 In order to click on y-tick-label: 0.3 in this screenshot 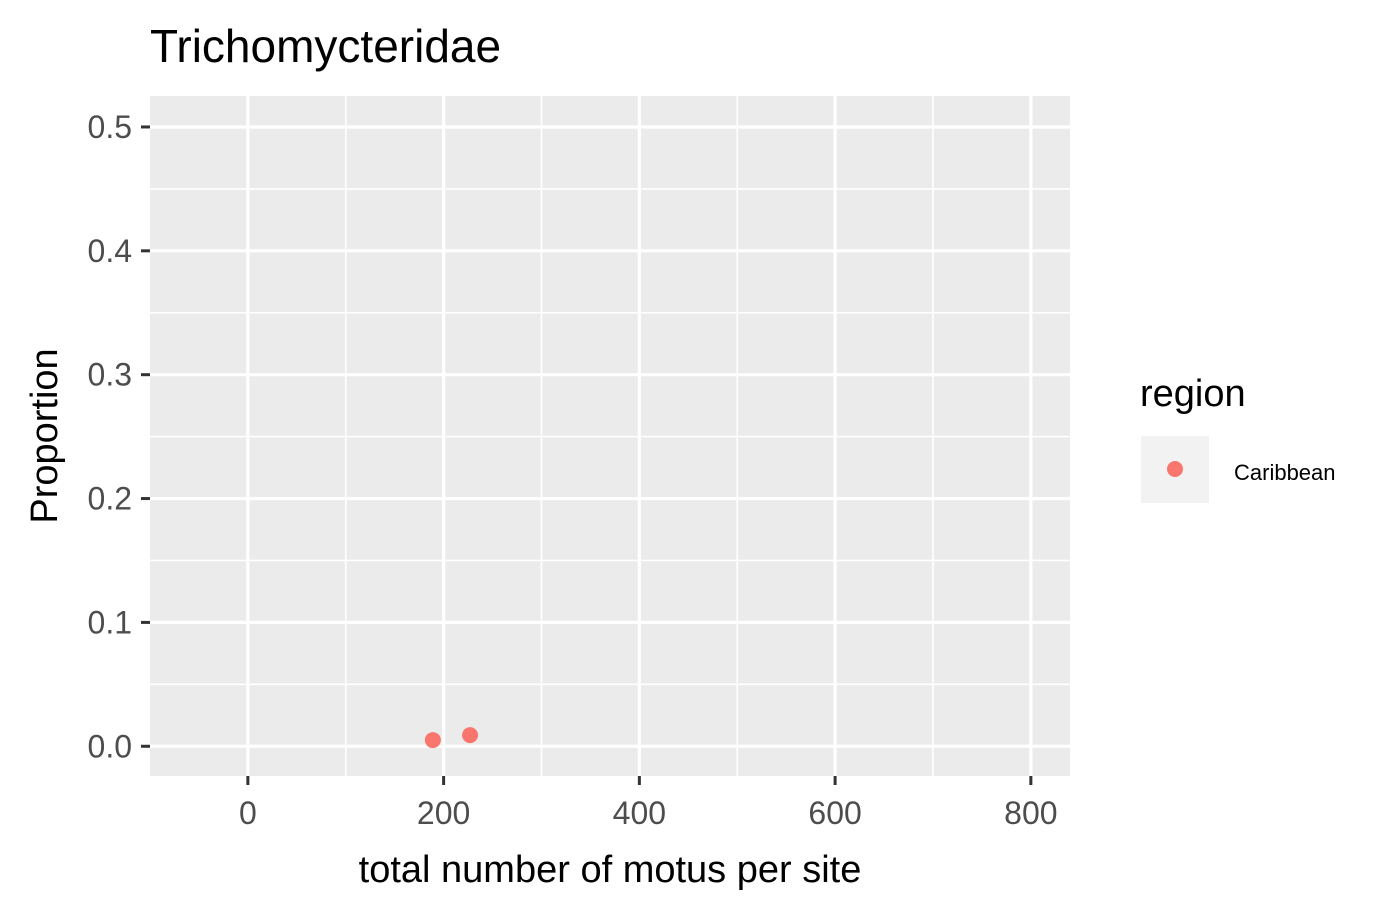, I will do `click(110, 375)`.